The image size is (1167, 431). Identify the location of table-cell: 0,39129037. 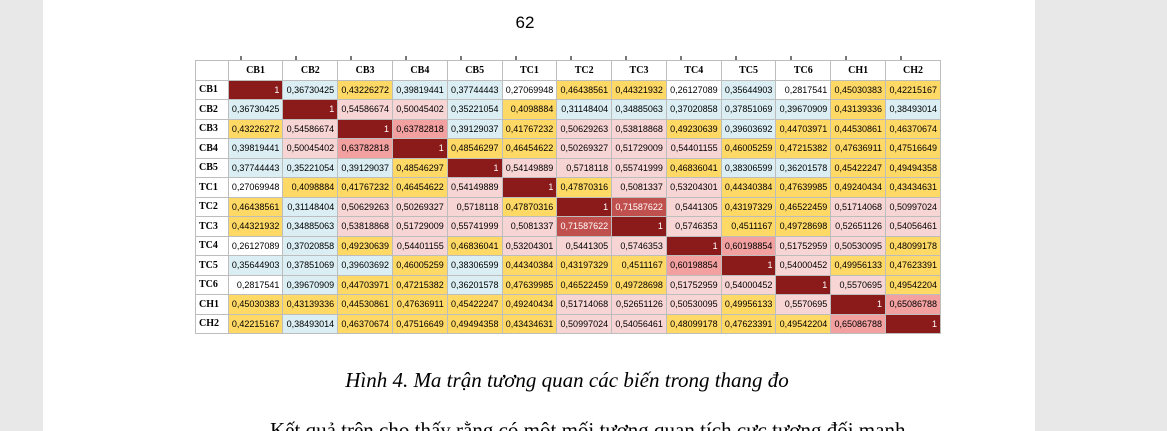
(365, 167).